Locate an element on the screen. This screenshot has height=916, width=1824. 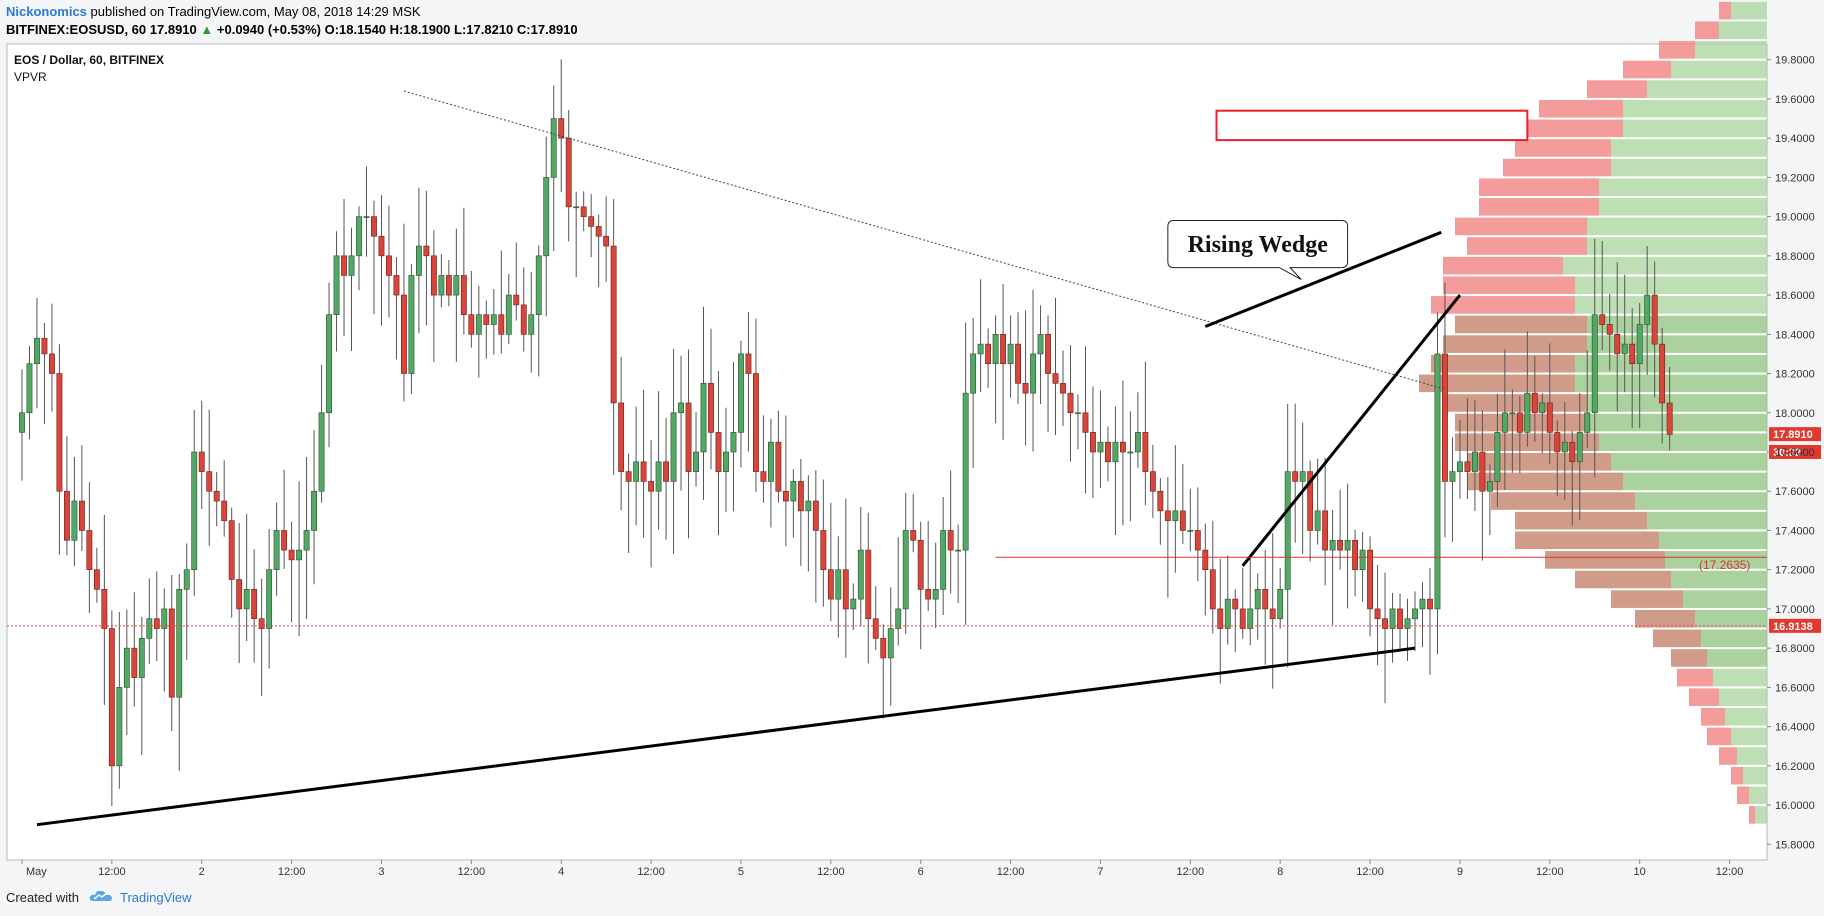
indicator-label: VPVR is located at coordinates (30, 77).